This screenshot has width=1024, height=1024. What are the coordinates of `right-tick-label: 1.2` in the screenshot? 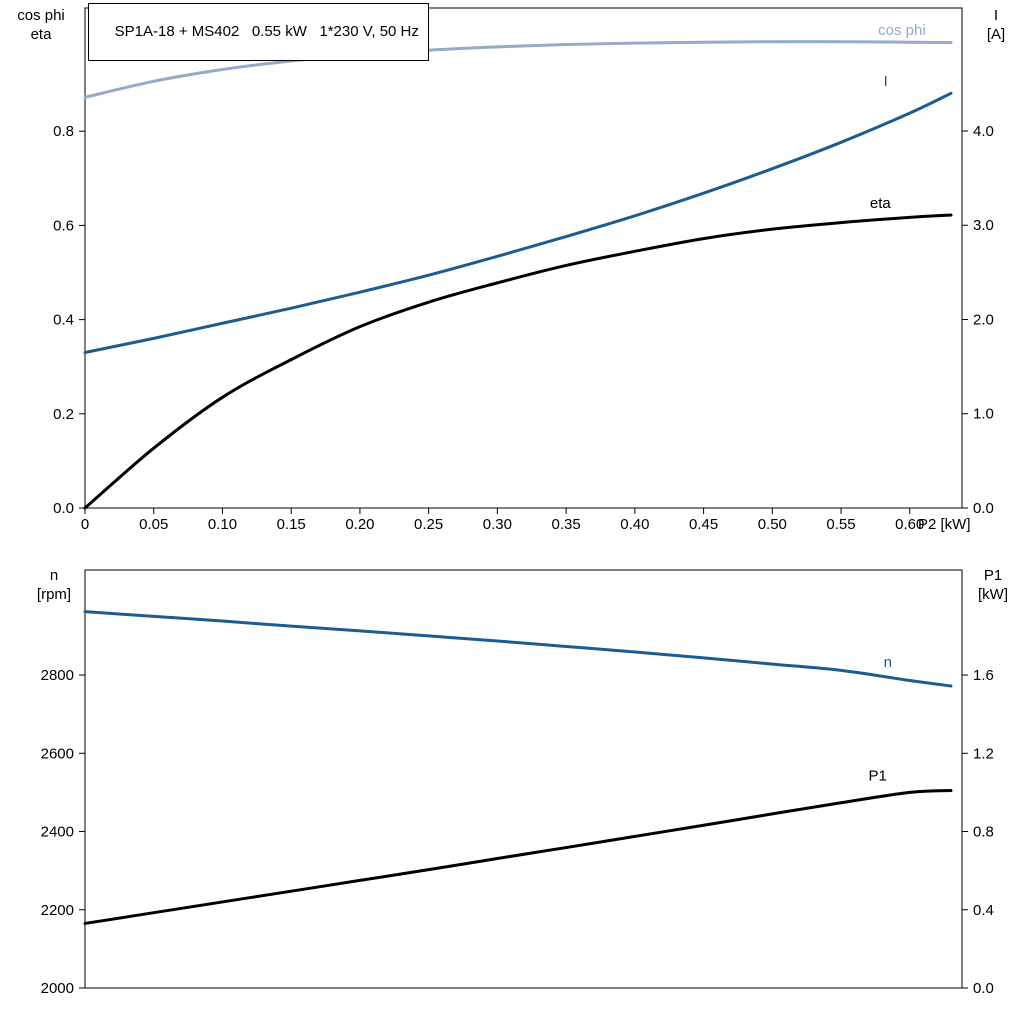 It's located at (983, 753).